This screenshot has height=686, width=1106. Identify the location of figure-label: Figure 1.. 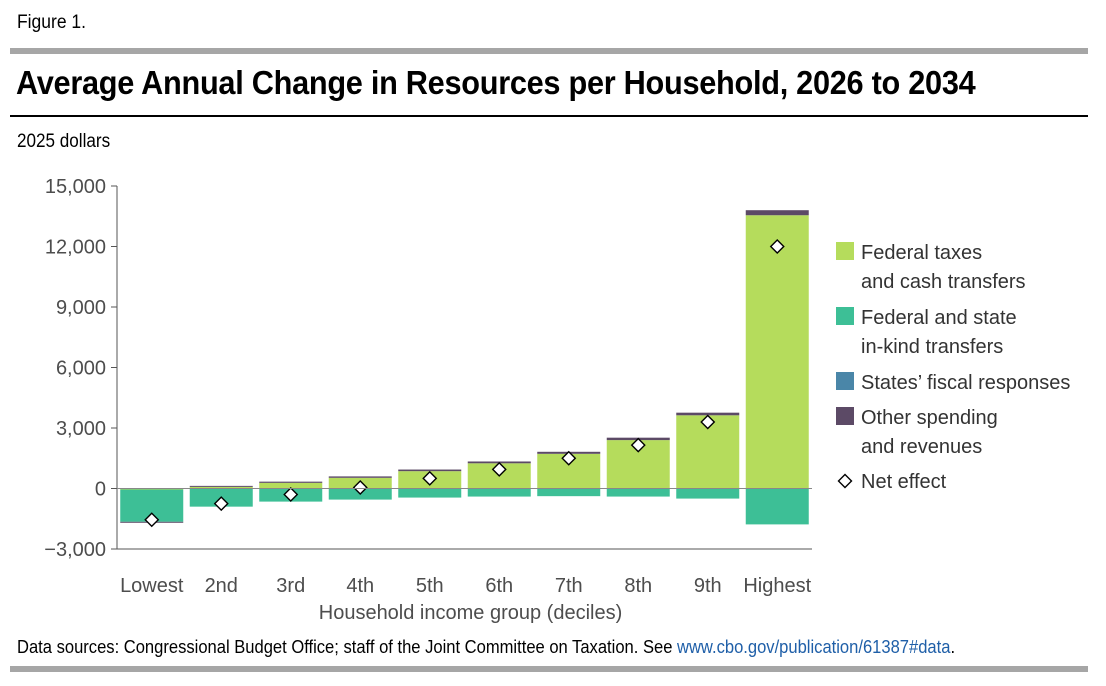
(51, 22).